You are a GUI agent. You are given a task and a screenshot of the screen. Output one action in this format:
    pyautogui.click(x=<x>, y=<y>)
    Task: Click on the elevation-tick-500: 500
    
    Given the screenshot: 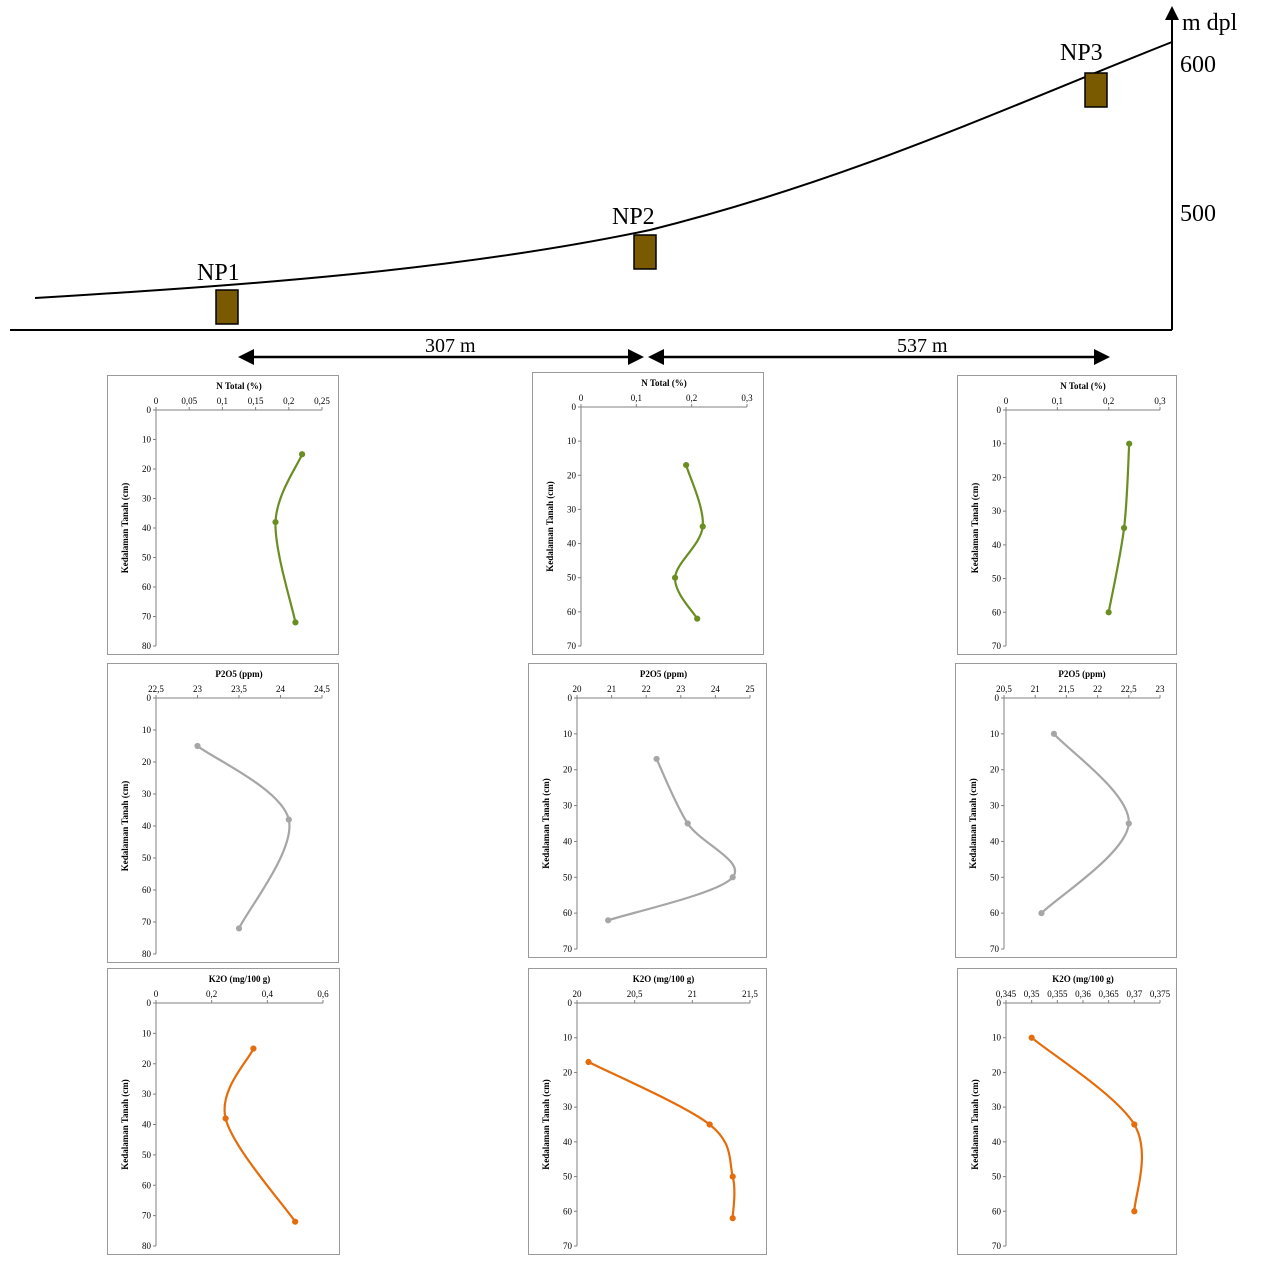 What is the action you would take?
    pyautogui.click(x=1198, y=214)
    